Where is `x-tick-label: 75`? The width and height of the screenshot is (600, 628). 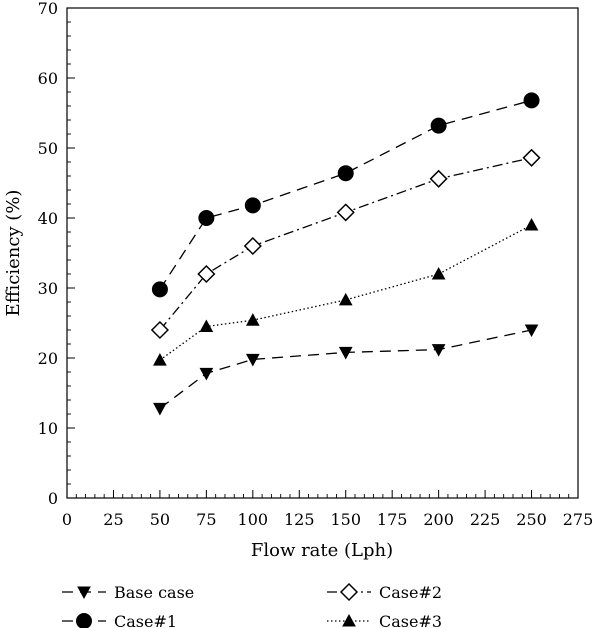
x-tick-label: 75 is located at coordinates (206, 519).